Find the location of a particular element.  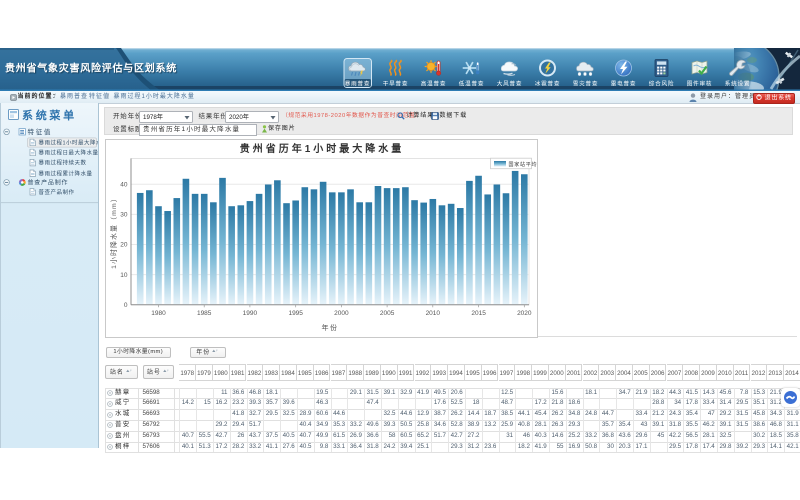

svg-text: 大风普查 is located at coordinates (510, 83).